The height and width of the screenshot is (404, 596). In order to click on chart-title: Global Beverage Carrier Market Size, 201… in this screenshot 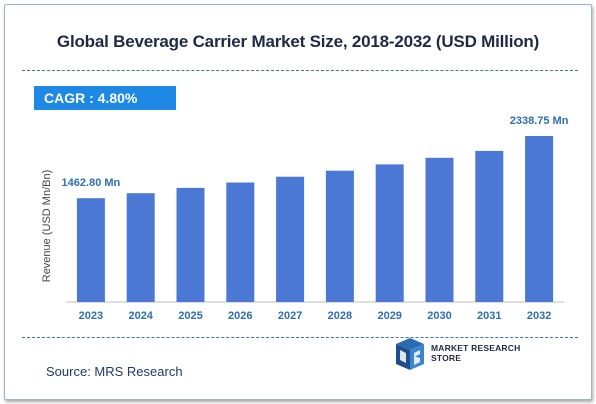, I will do `click(298, 41)`.